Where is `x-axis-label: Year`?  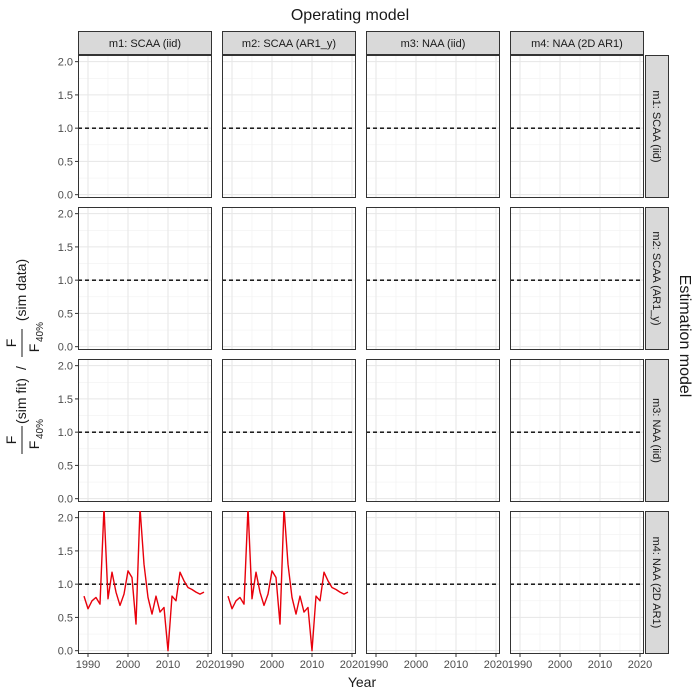 x-axis-label: Year is located at coordinates (362, 682).